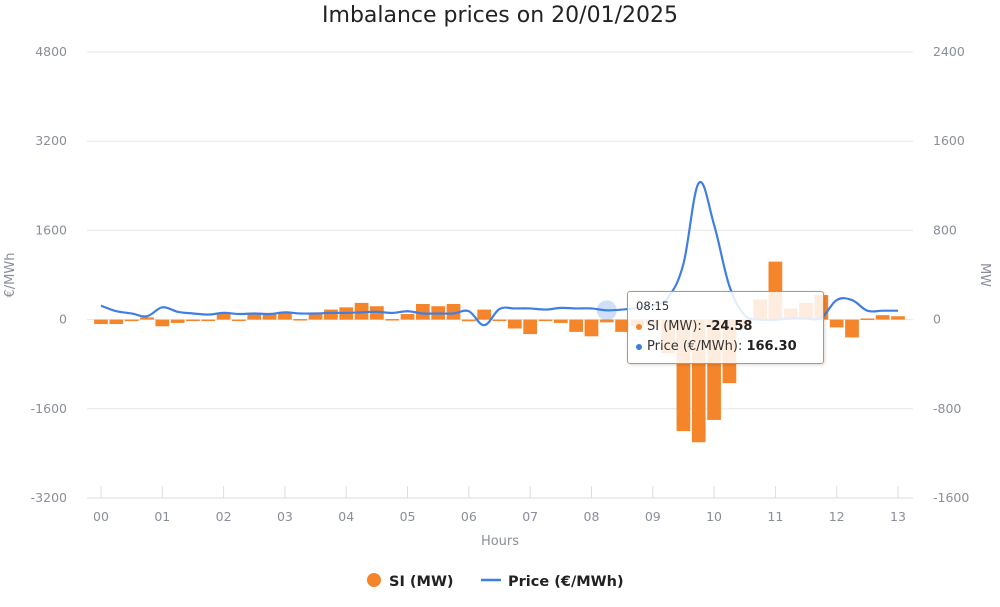 The height and width of the screenshot is (607, 1000). Describe the element at coordinates (937, 319) in the screenshot. I see `right-tick-label: 0` at that location.